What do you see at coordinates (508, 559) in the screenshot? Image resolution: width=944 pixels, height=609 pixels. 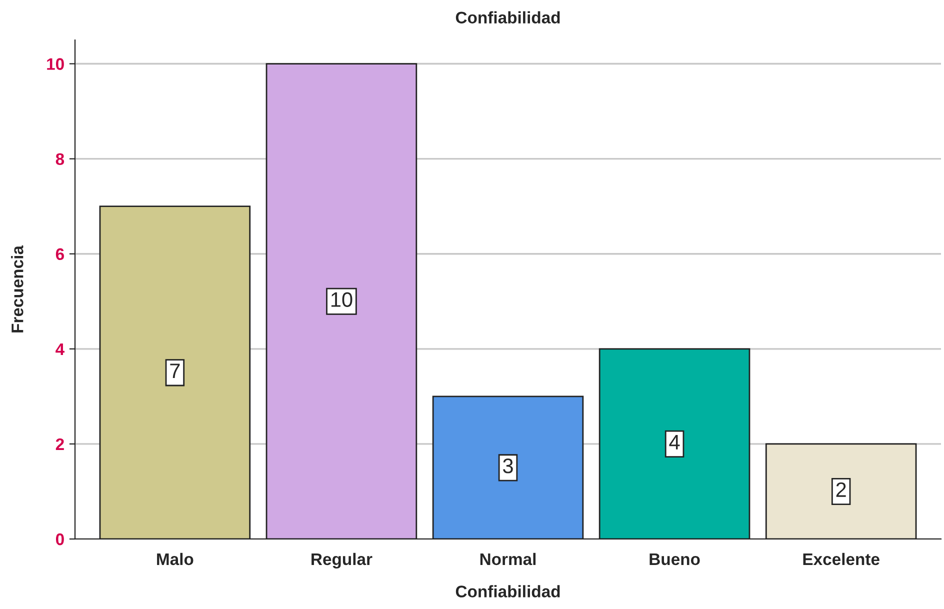 I see `x-tick-label: Normal` at bounding box center [508, 559].